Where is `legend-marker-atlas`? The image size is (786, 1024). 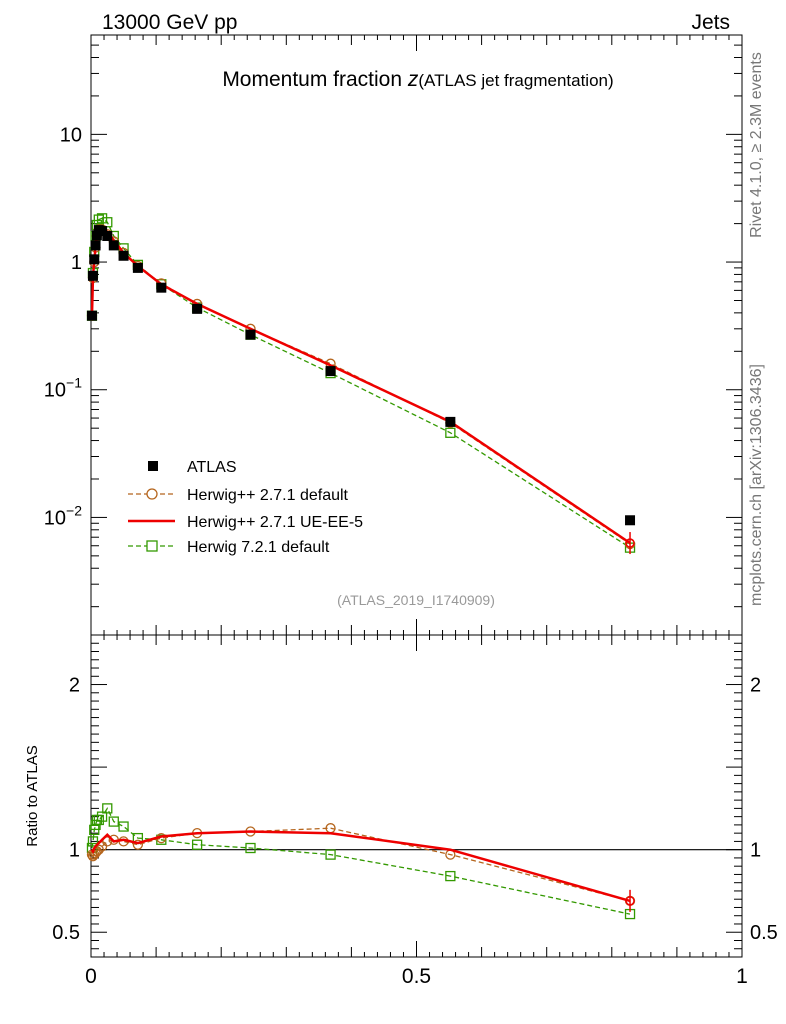 legend-marker-atlas is located at coordinates (153, 466).